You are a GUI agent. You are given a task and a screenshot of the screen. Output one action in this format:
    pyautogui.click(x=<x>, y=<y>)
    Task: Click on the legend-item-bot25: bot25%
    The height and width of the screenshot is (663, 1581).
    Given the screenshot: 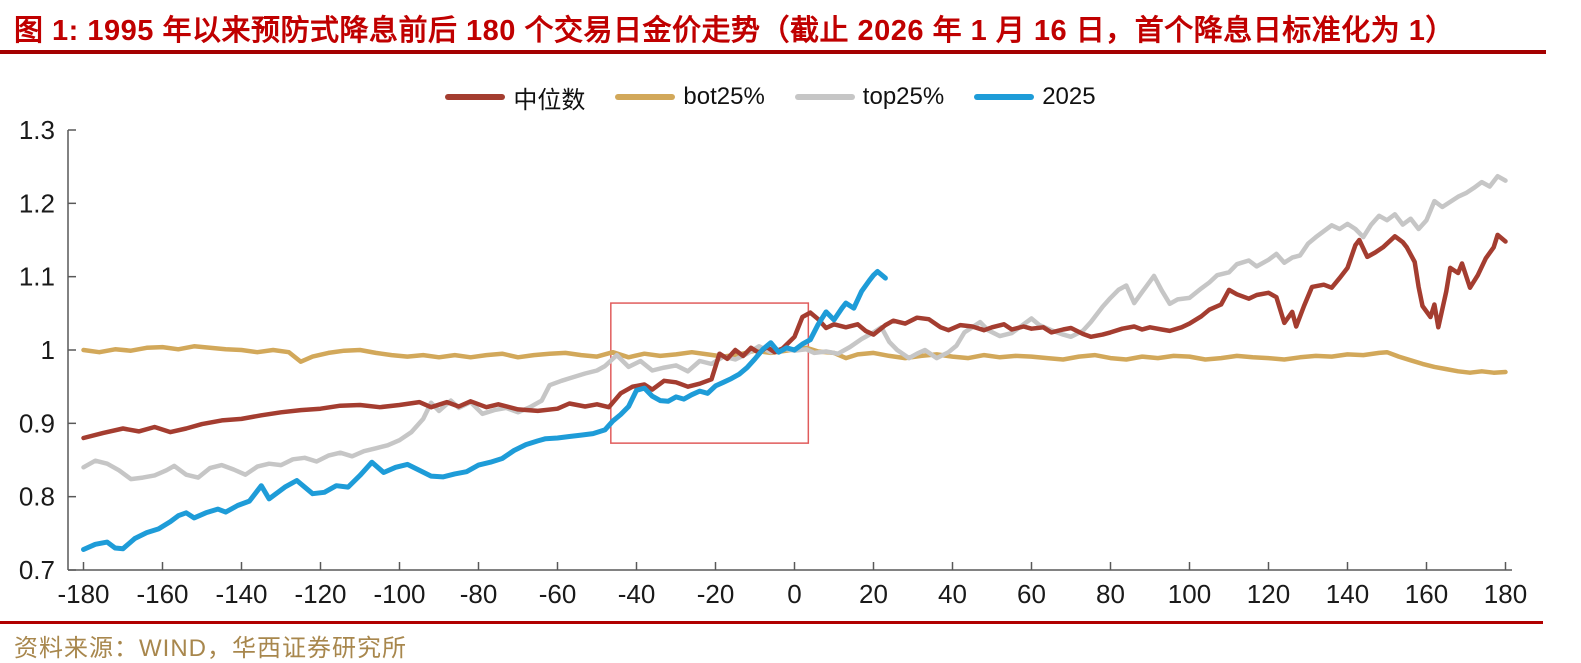 What is the action you would take?
    pyautogui.click(x=690, y=97)
    